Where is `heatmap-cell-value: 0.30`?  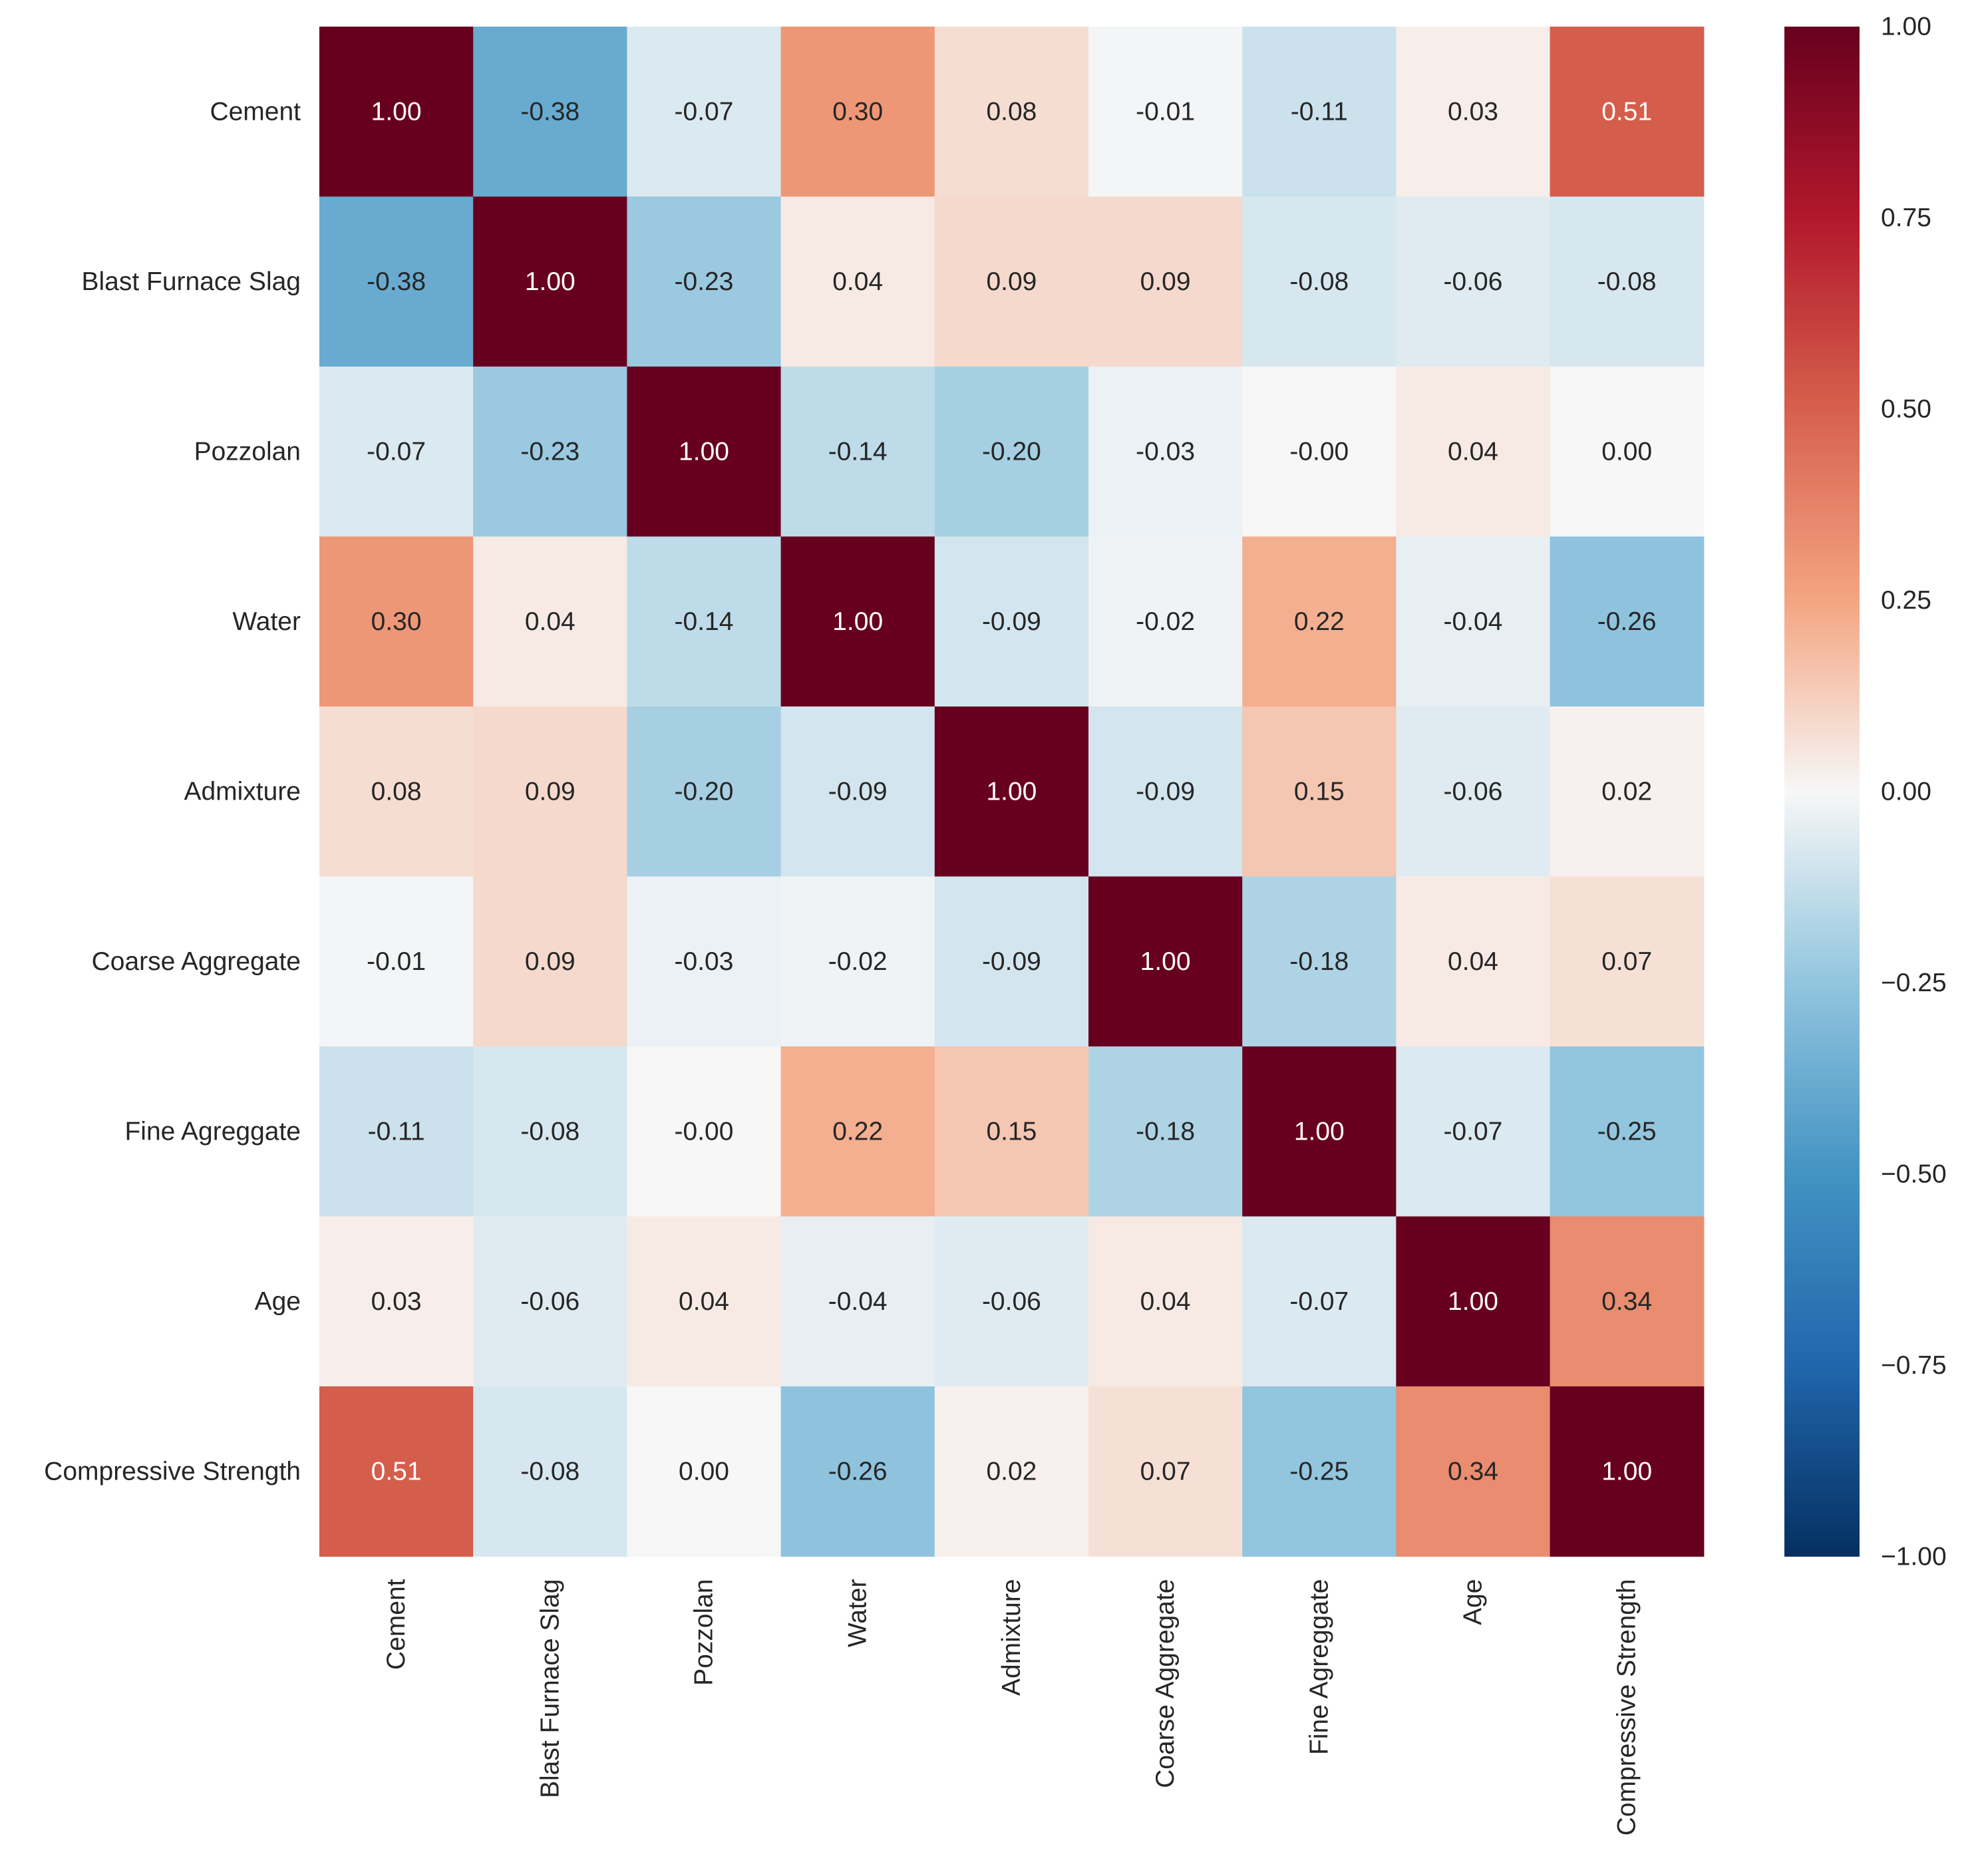 heatmap-cell-value: 0.30 is located at coordinates (396, 621).